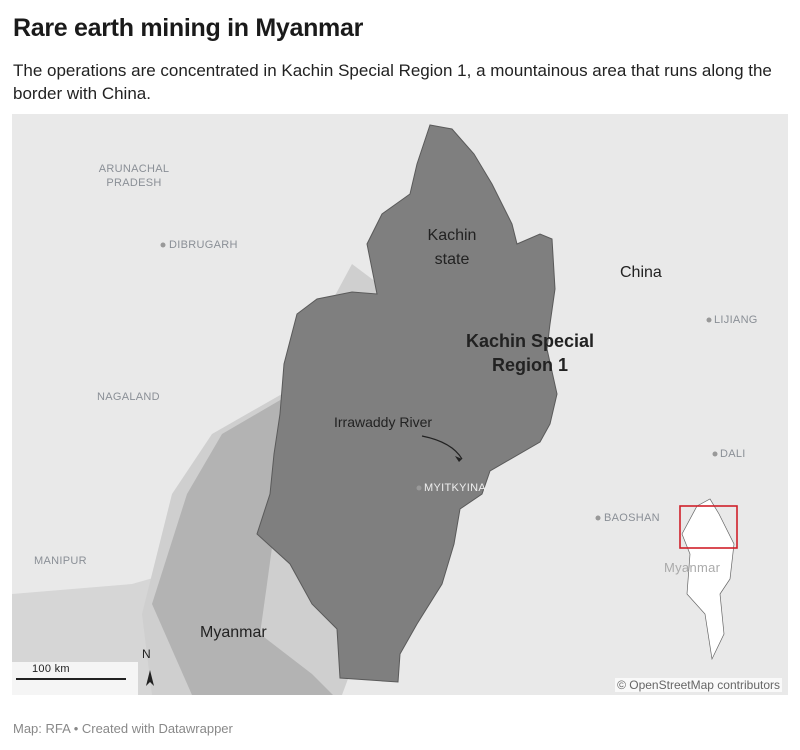  I want to click on label-manipur: MANIPUR, so click(60, 561).